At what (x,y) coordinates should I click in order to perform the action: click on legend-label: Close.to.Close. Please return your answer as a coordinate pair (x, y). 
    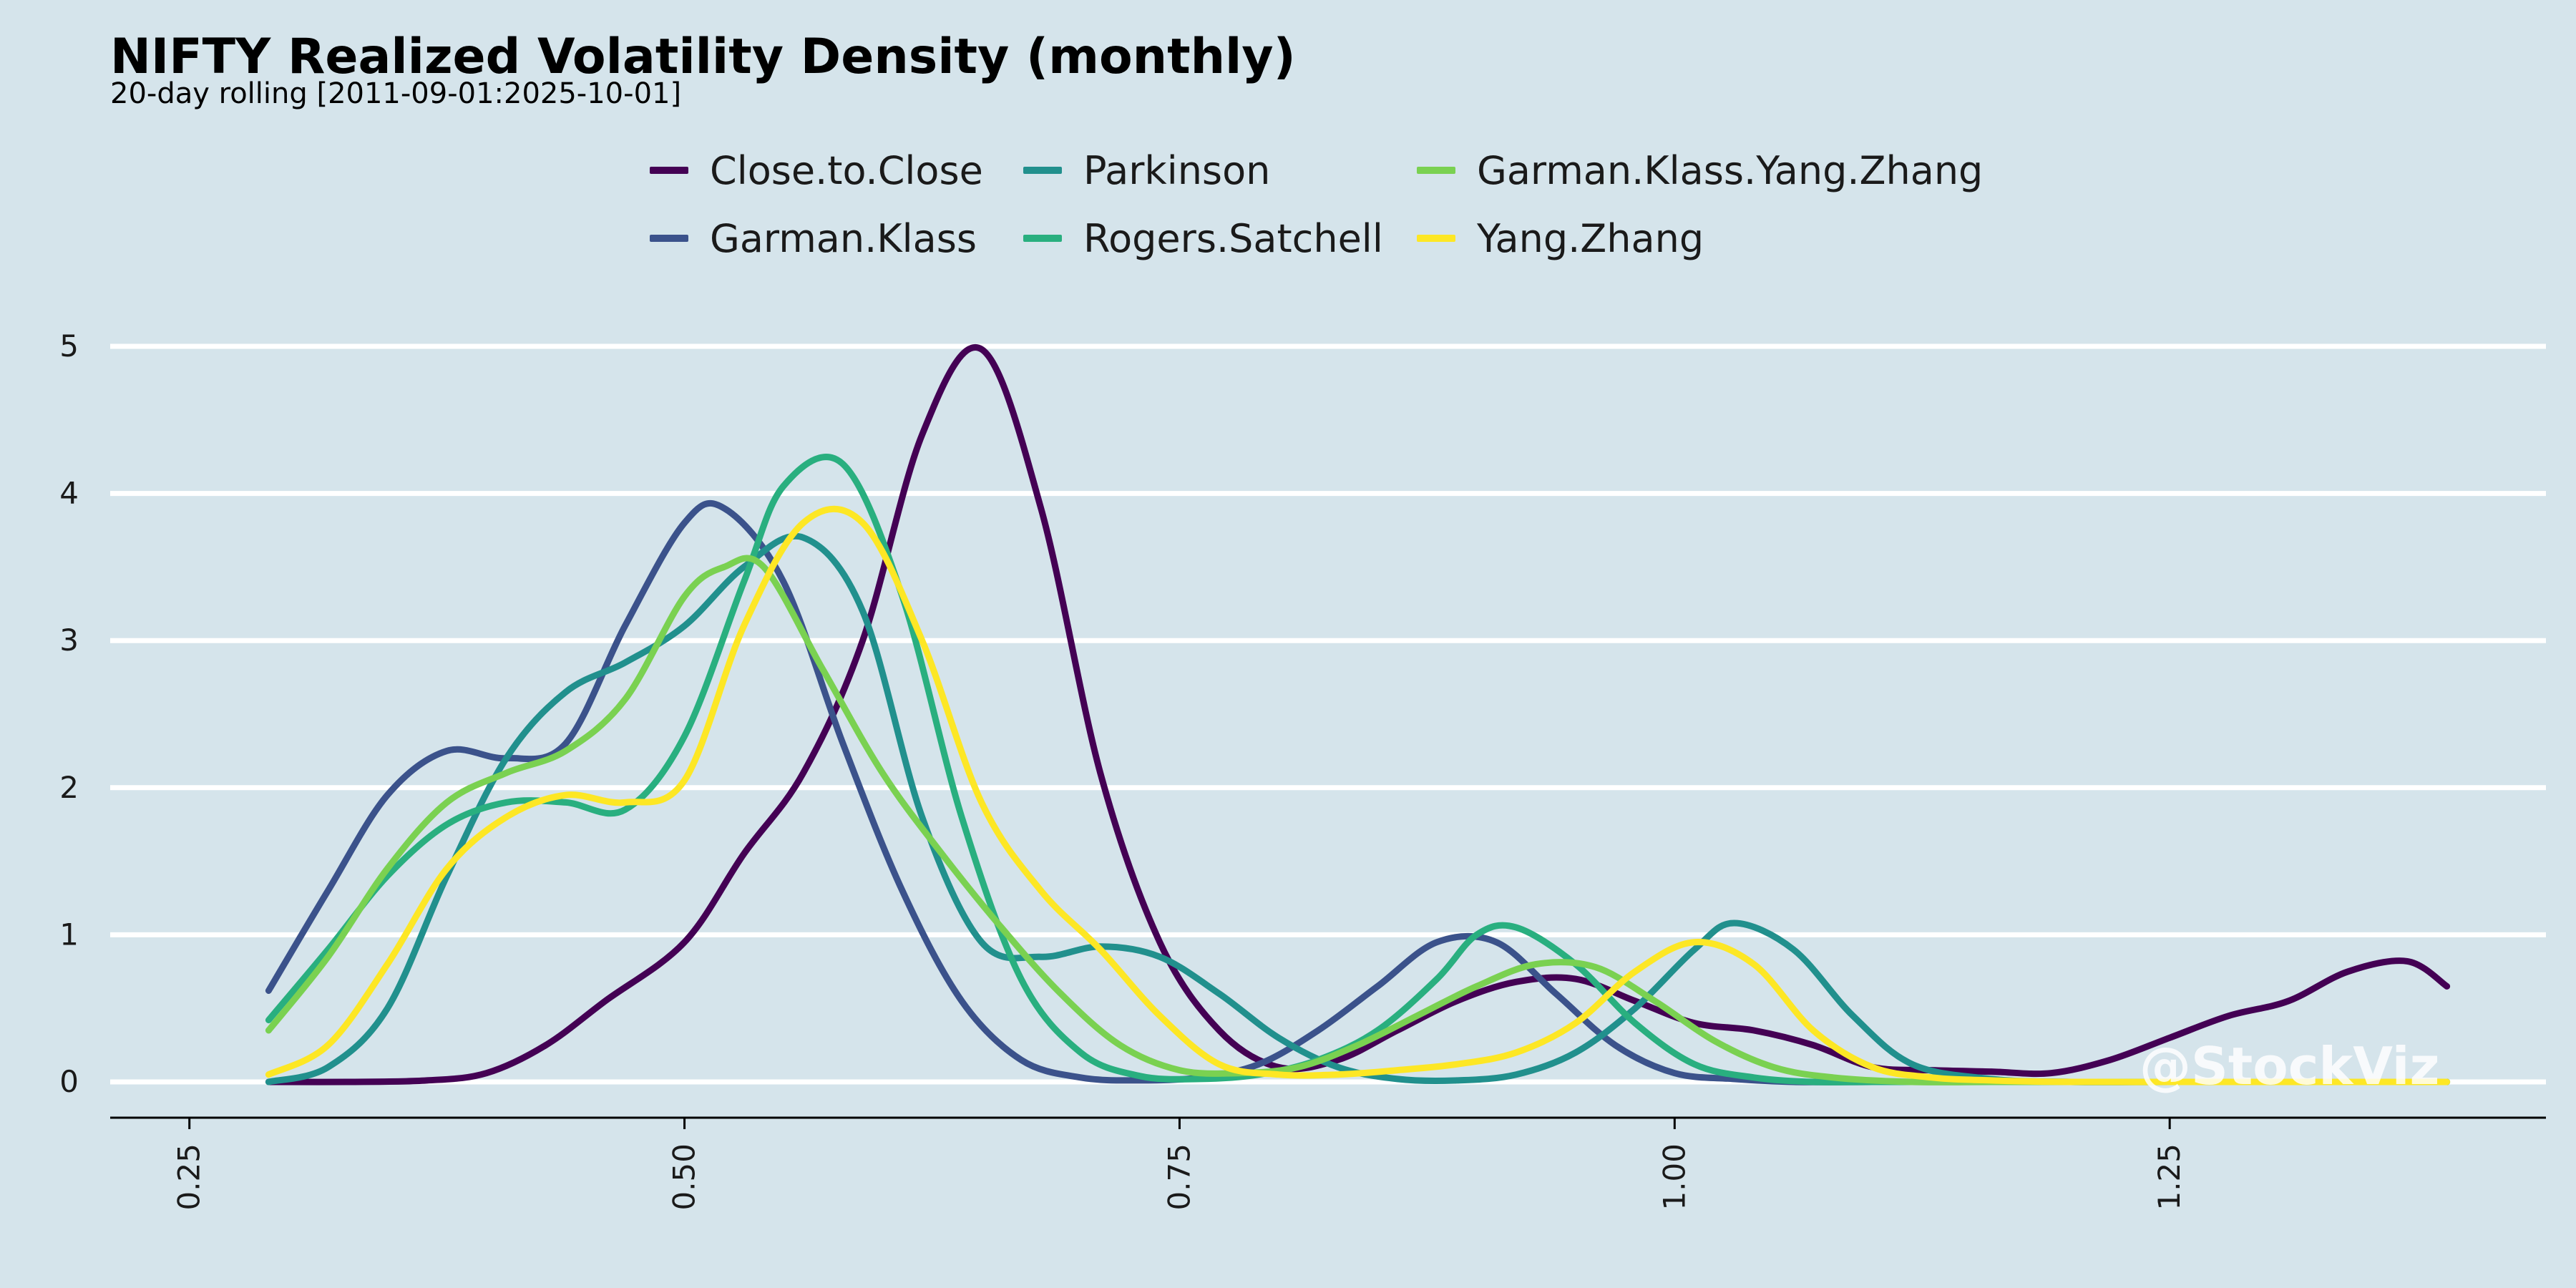
    Looking at the image, I should click on (846, 170).